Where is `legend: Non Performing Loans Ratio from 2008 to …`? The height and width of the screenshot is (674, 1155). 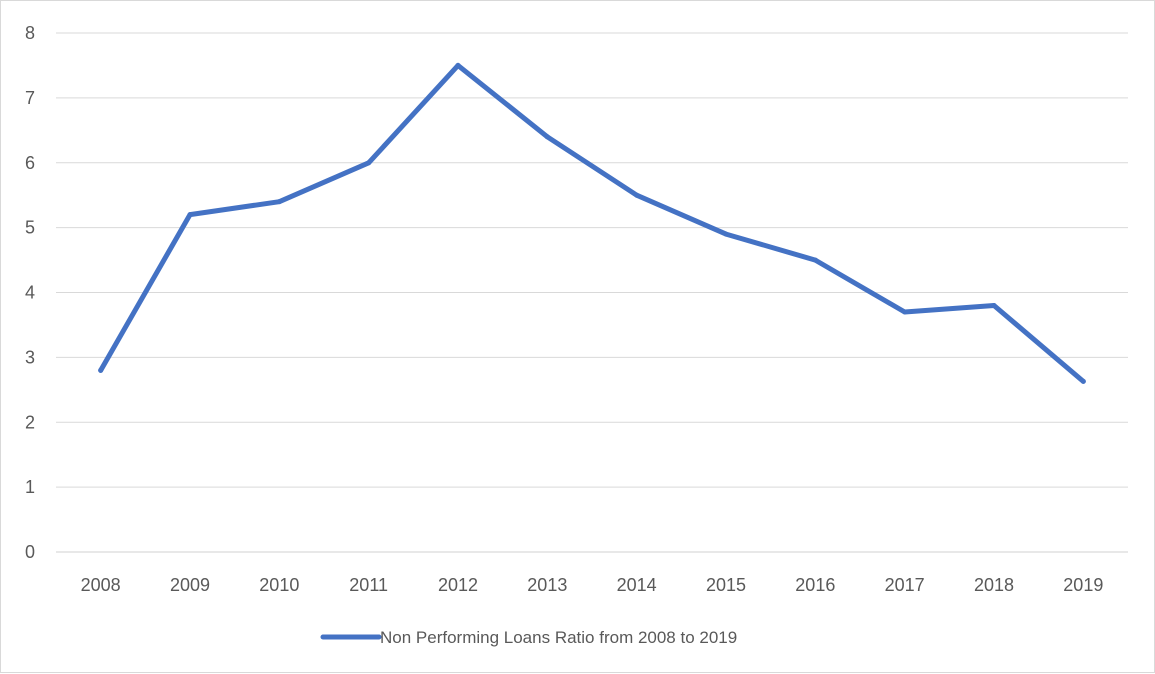 legend: Non Performing Loans Ratio from 2008 to … is located at coordinates (528, 637).